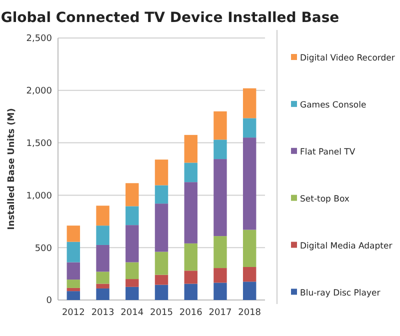 The height and width of the screenshot is (336, 400). I want to click on x-tick-label: 2017, so click(220, 313).